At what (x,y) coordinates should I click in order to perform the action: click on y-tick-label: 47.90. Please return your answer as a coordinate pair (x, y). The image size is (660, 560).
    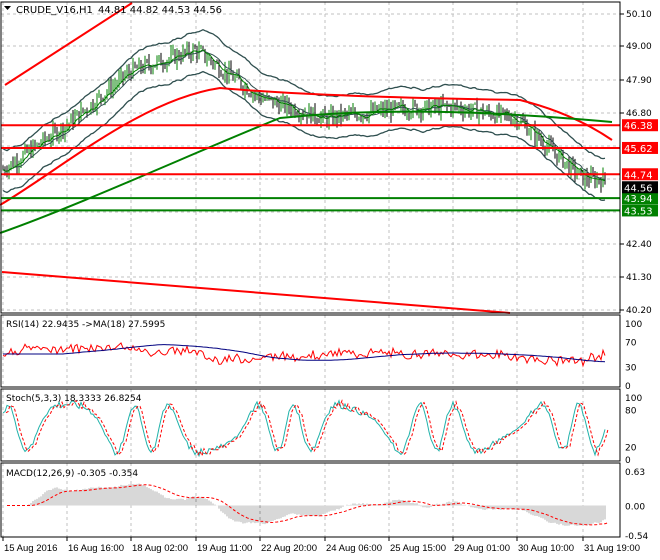
    Looking at the image, I should click on (639, 81).